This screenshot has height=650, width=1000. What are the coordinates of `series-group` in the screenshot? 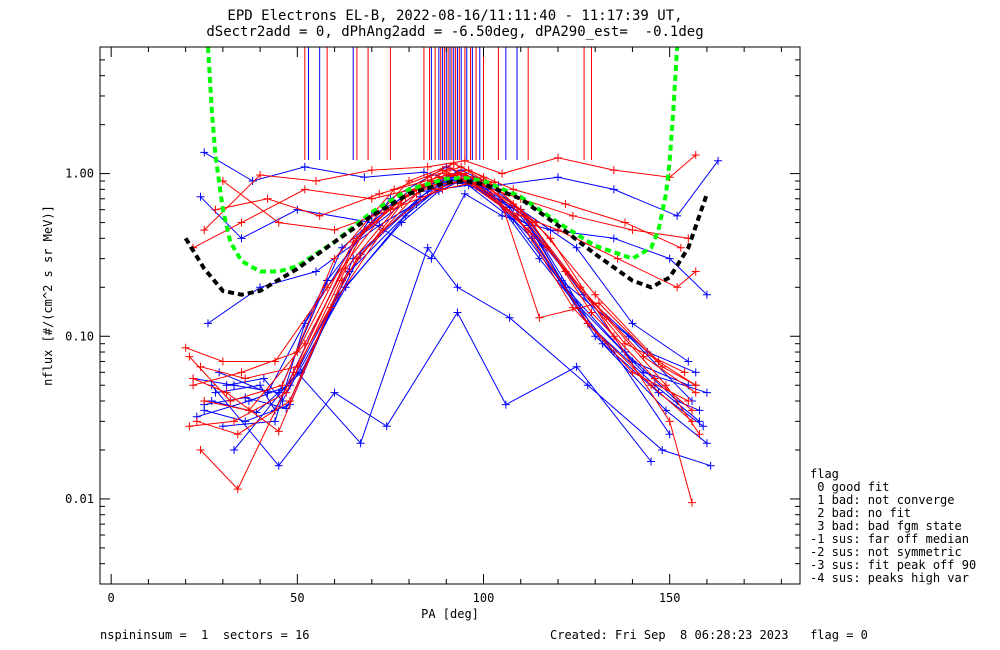 It's located at (455, 210).